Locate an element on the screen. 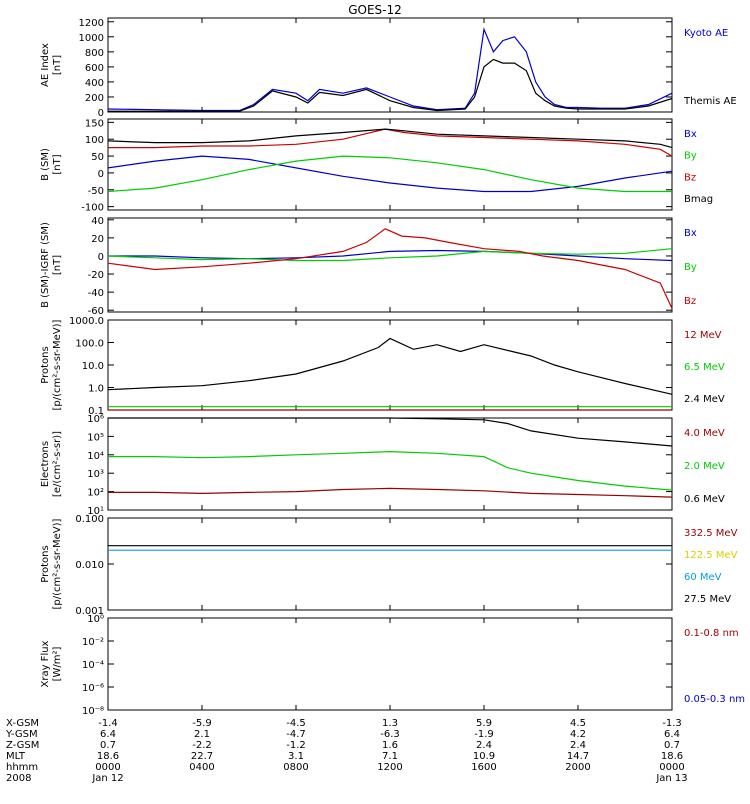 Image resolution: width=750 pixels, height=804 pixels. axis-row-label: Z-GSM is located at coordinates (22, 745).